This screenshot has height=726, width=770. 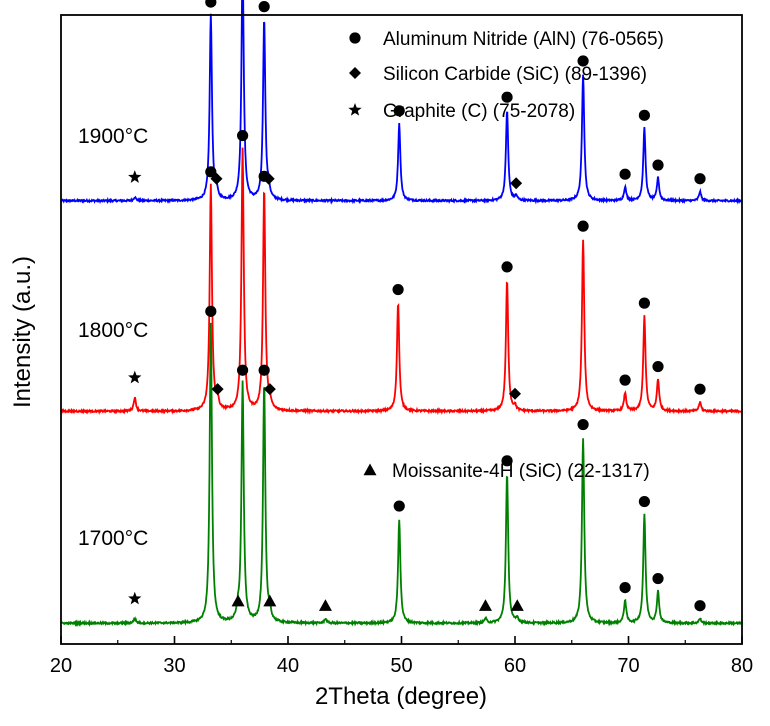 I want to click on legend-marker-diamond, so click(x=355, y=73).